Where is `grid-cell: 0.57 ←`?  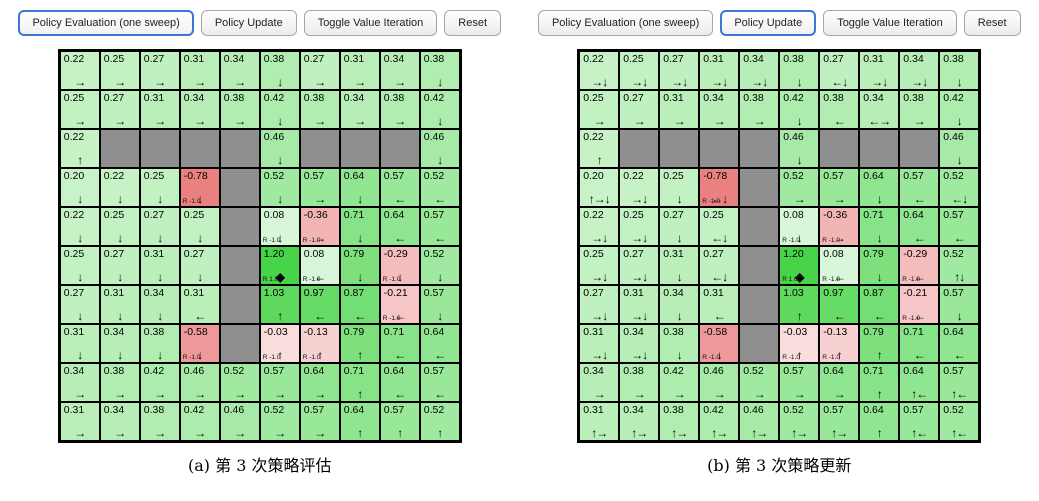
grid-cell: 0.57 ← is located at coordinates (439, 382).